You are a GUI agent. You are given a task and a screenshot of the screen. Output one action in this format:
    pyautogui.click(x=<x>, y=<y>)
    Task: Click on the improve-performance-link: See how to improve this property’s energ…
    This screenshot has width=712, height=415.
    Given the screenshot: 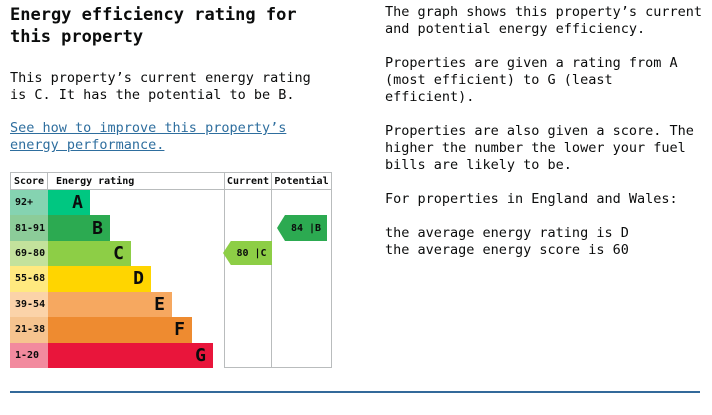 What is the action you would take?
    pyautogui.click(x=148, y=136)
    